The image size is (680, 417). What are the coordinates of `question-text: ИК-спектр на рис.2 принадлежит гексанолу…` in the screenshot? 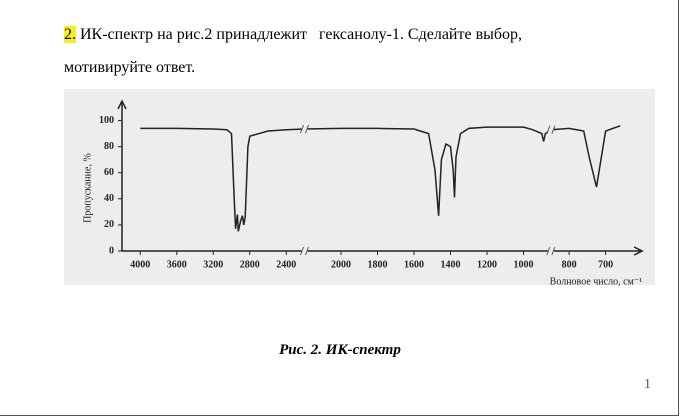 It's located at (301, 34).